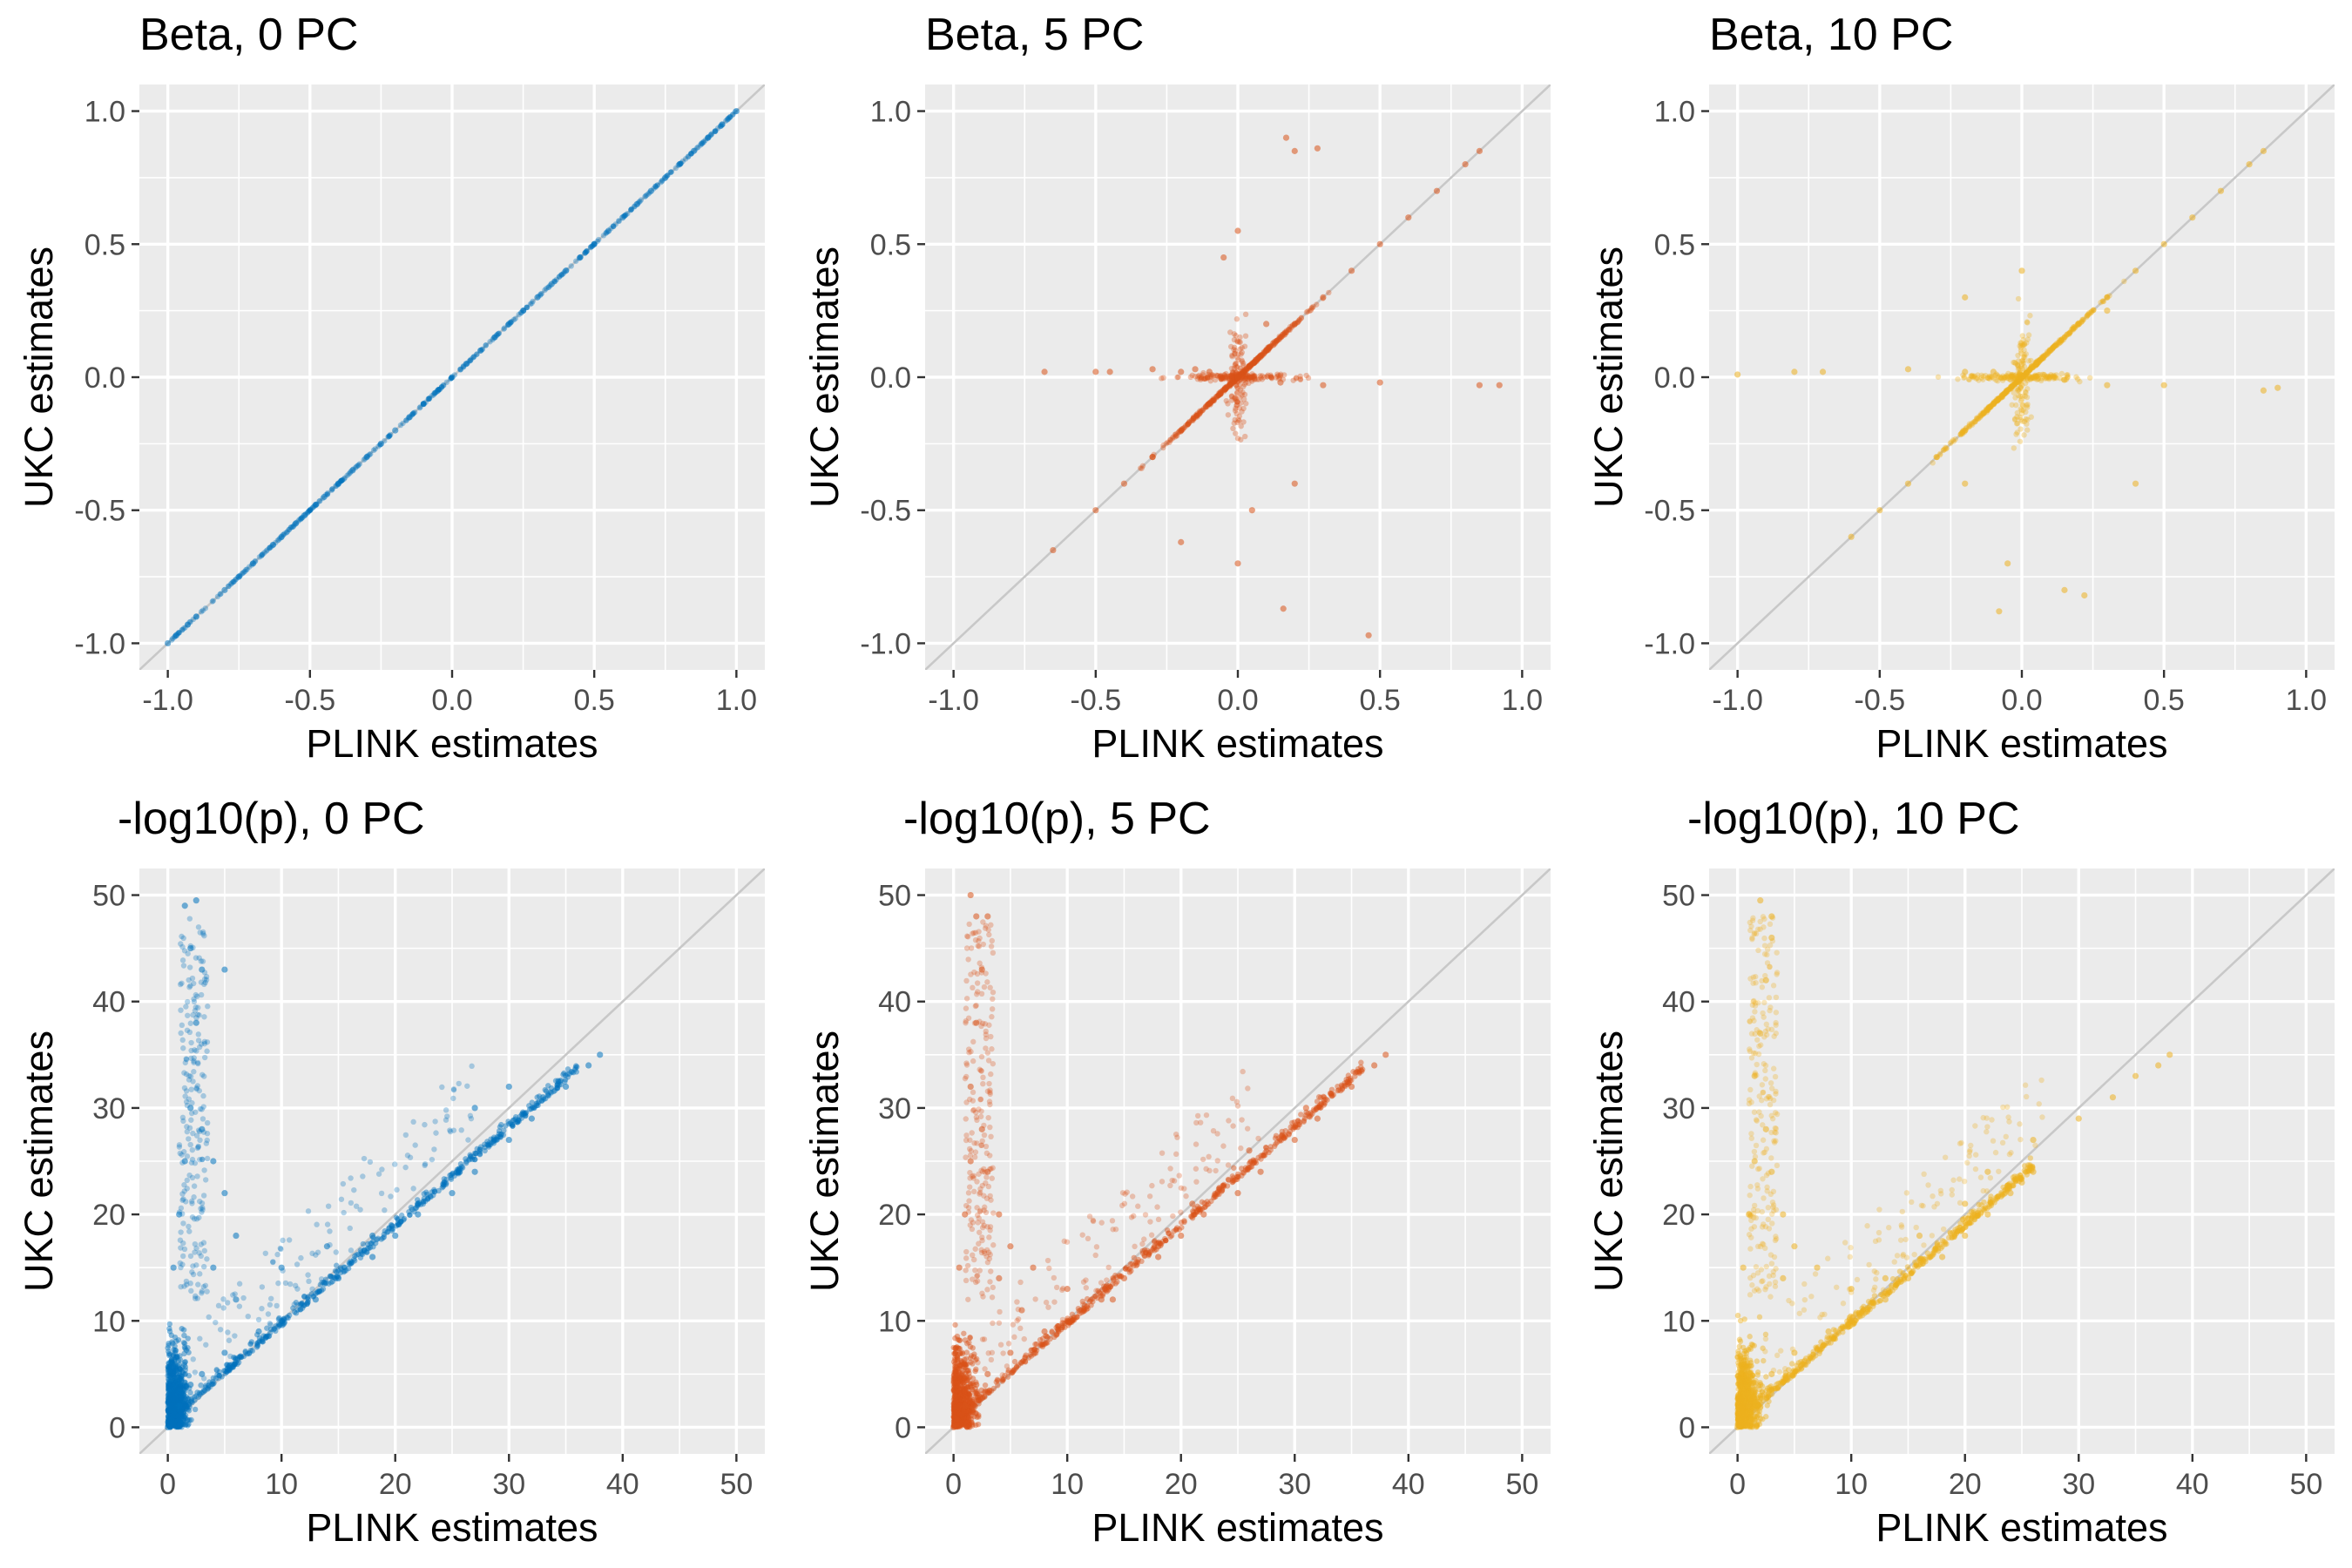 Image resolution: width=2352 pixels, height=1568 pixels. Describe the element at coordinates (451, 700) in the screenshot. I see `x-tick-label: 0.0` at that location.